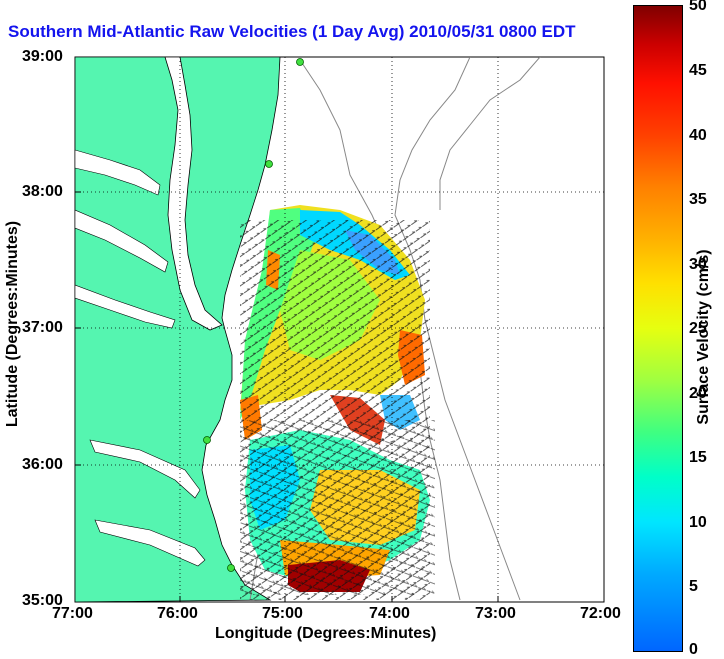  Describe the element at coordinates (389, 613) in the screenshot. I see `x-tick-label: 74:00` at that location.